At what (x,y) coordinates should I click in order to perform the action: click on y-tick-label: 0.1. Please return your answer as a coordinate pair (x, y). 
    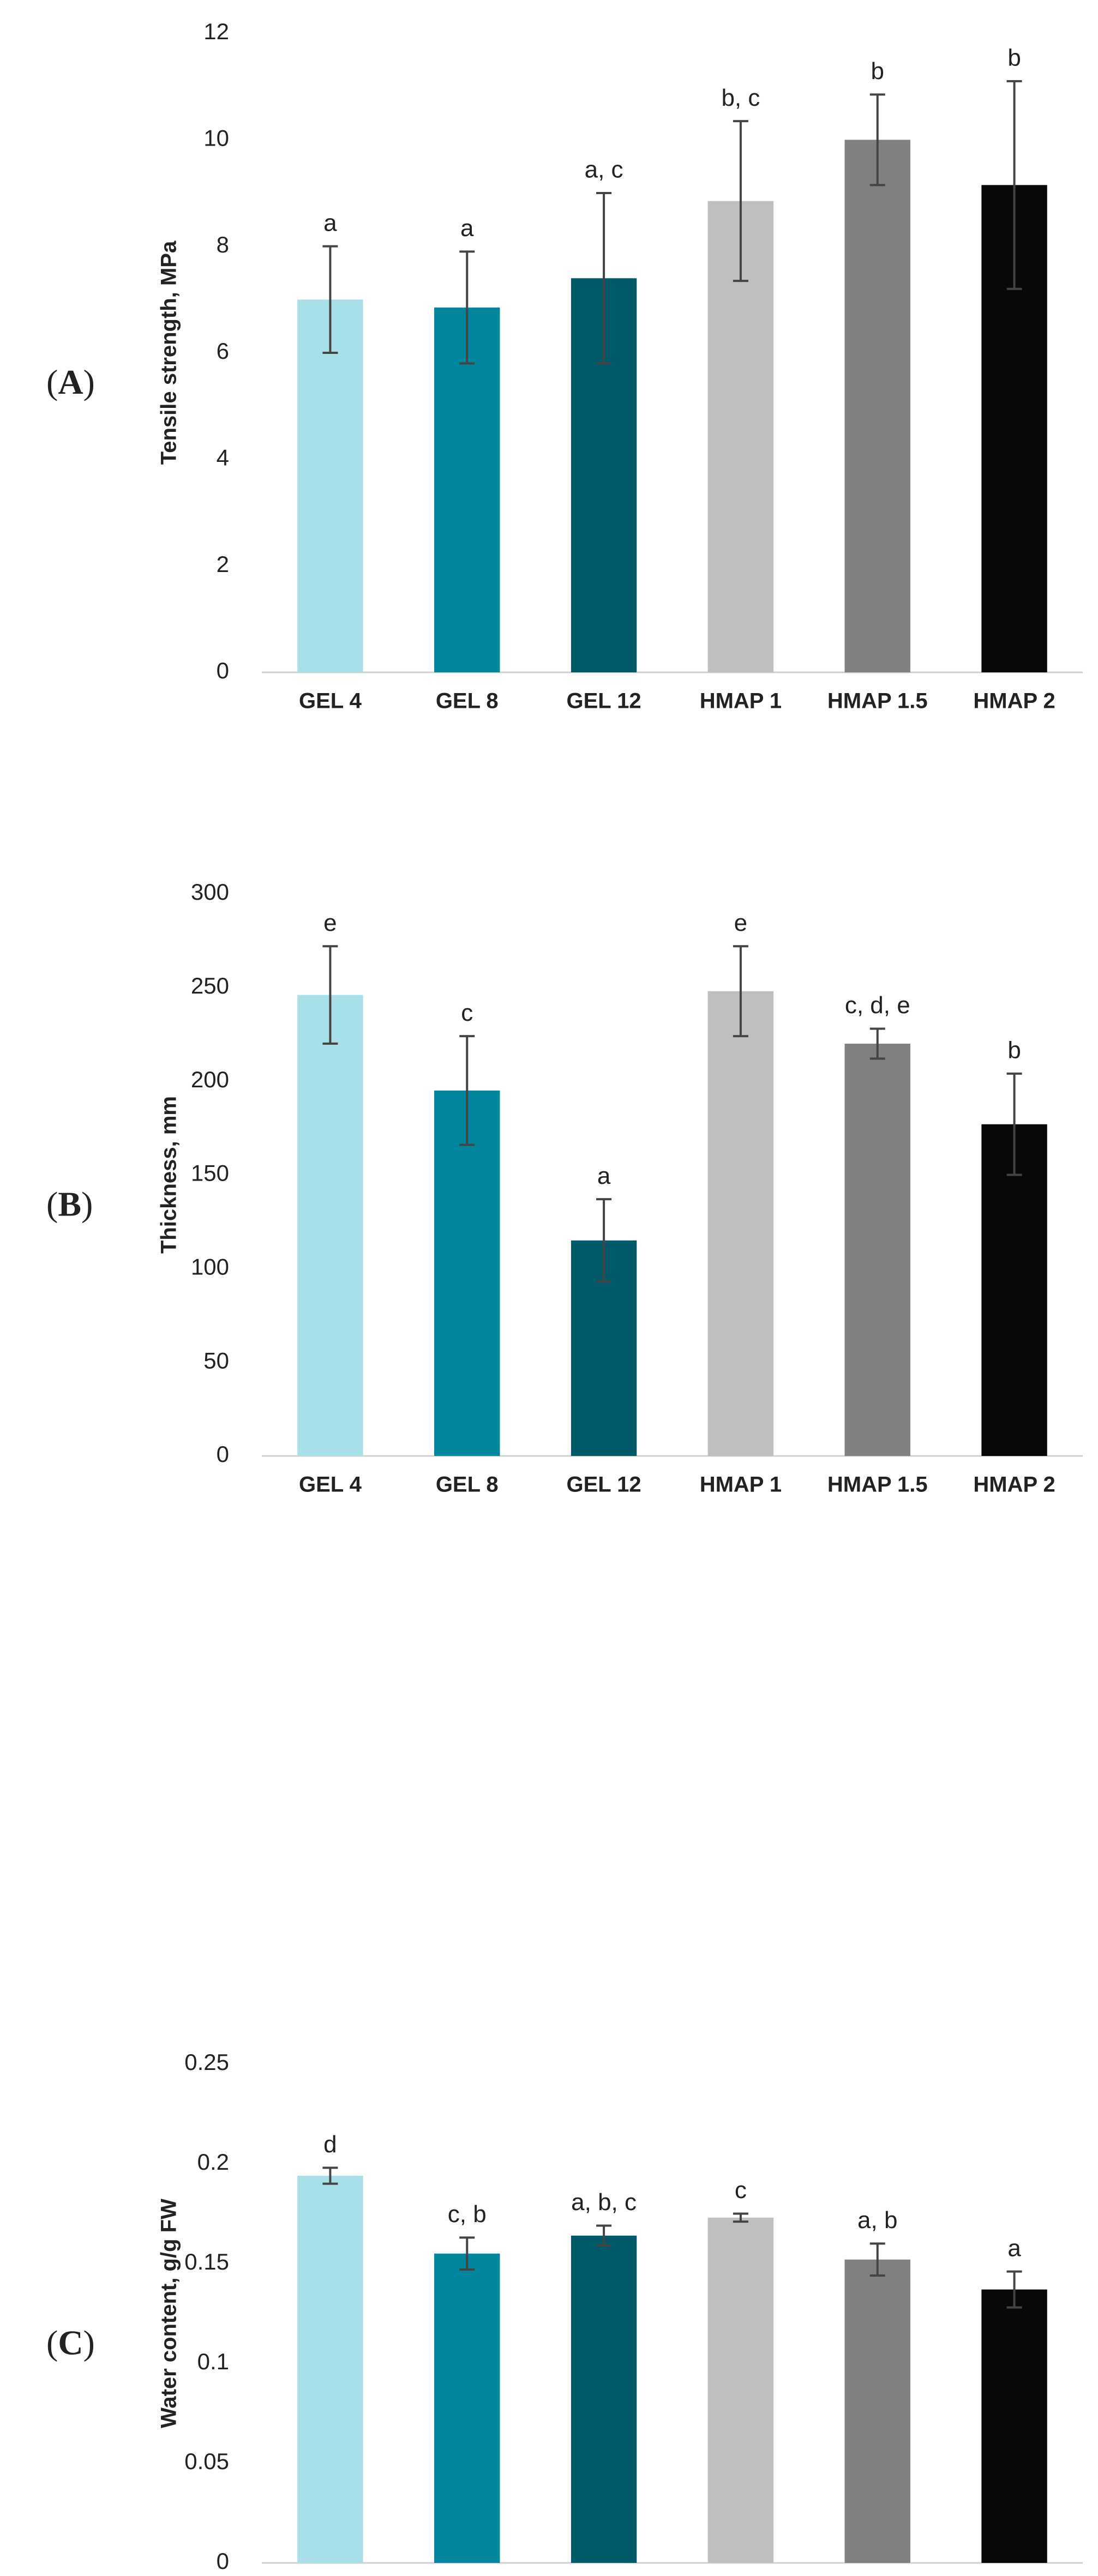
    Looking at the image, I should click on (213, 2361).